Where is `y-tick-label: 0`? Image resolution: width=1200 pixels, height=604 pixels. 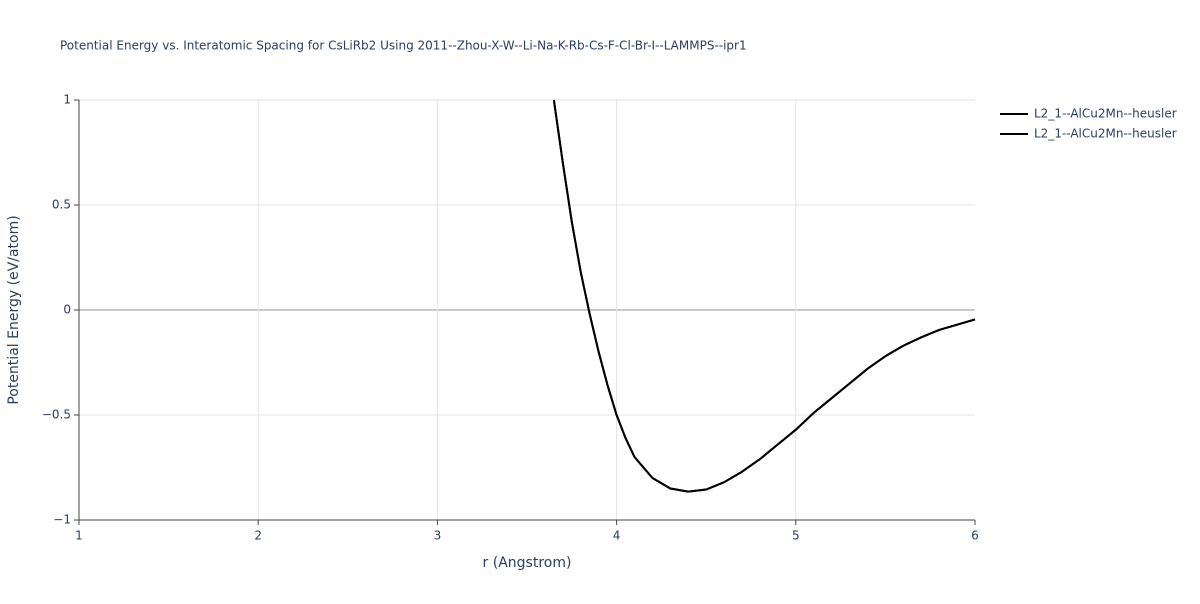 y-tick-label: 0 is located at coordinates (67, 310).